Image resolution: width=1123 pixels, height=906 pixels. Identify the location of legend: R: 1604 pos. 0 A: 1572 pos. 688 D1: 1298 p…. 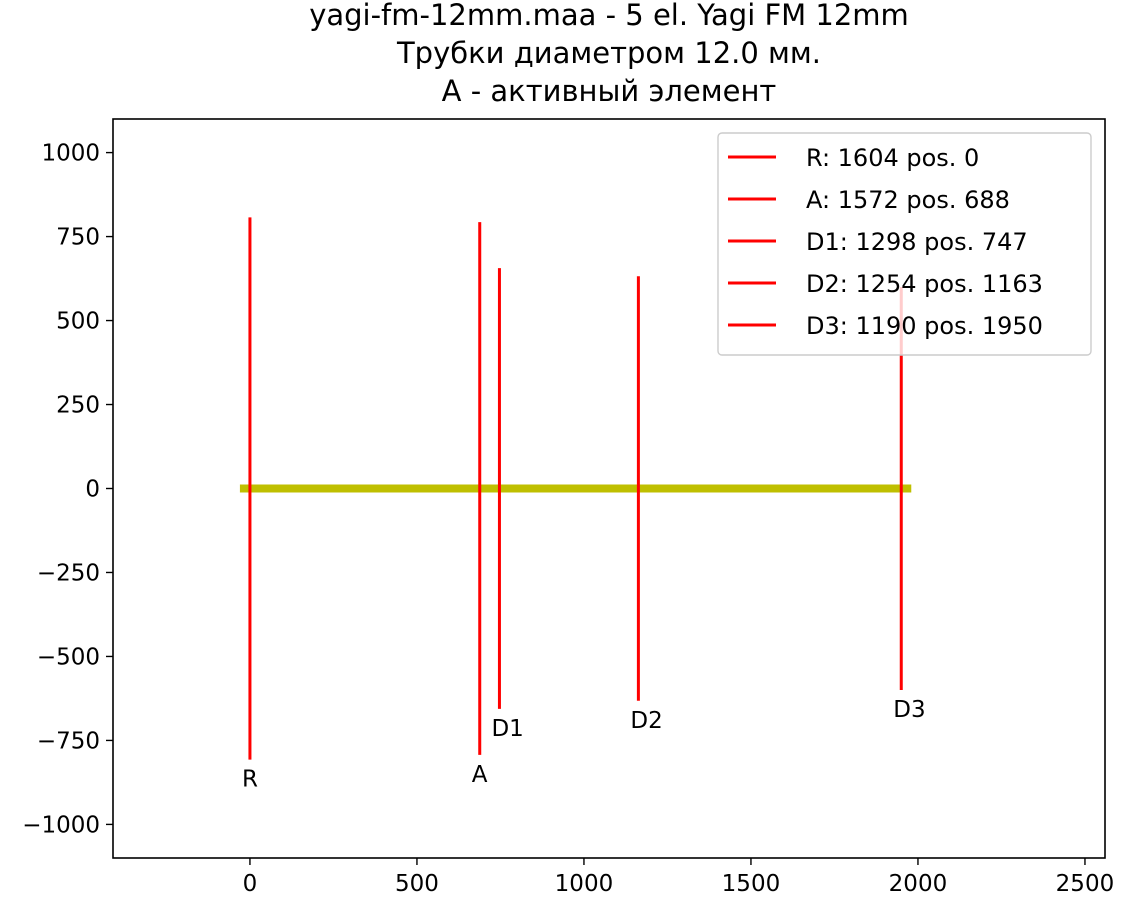
(904, 244).